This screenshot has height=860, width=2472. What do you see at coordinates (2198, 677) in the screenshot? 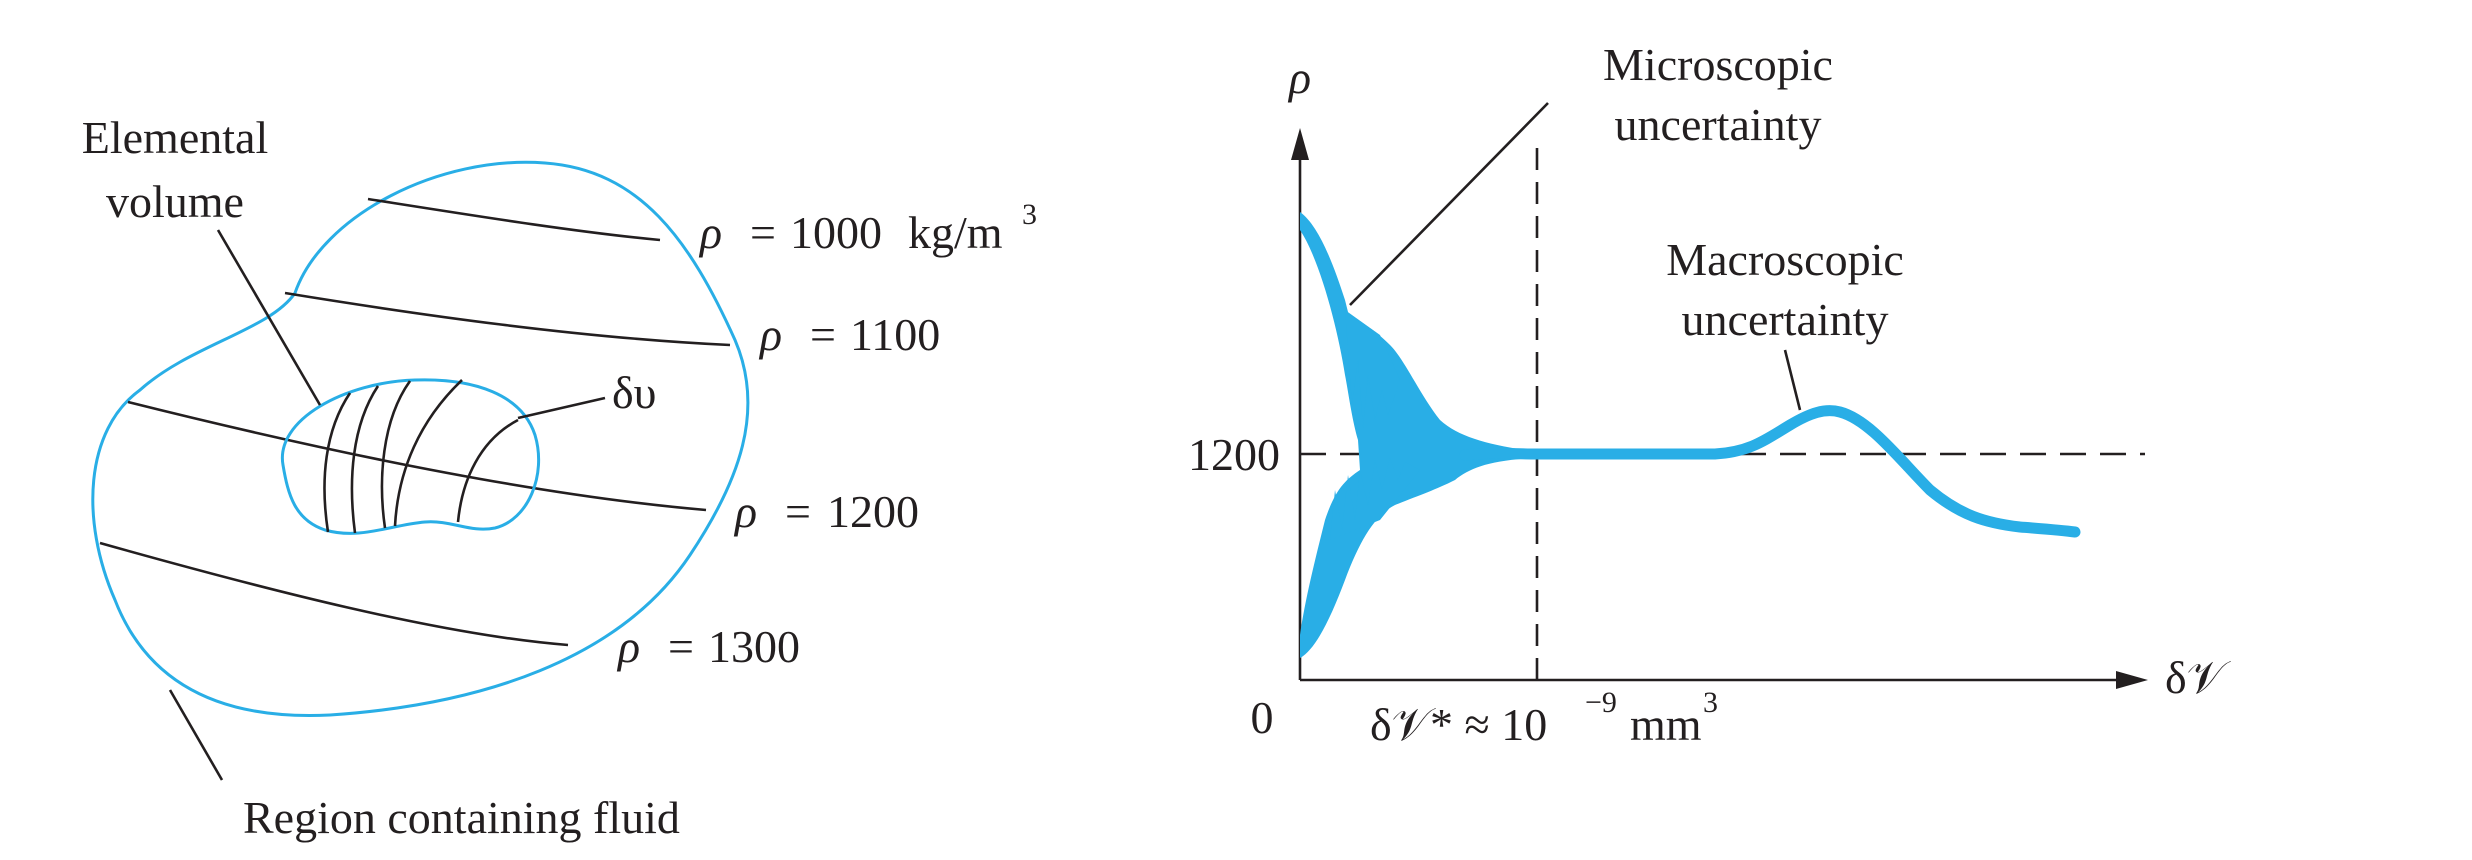
I see `x-axis-label: δ𝒱` at bounding box center [2198, 677].